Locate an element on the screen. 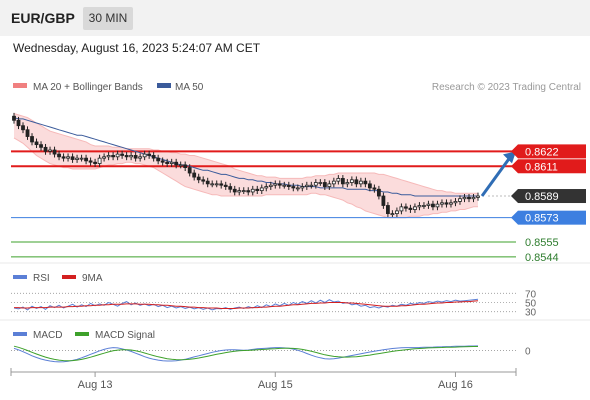  timeframe-badge: 30 MIN is located at coordinates (108, 18).